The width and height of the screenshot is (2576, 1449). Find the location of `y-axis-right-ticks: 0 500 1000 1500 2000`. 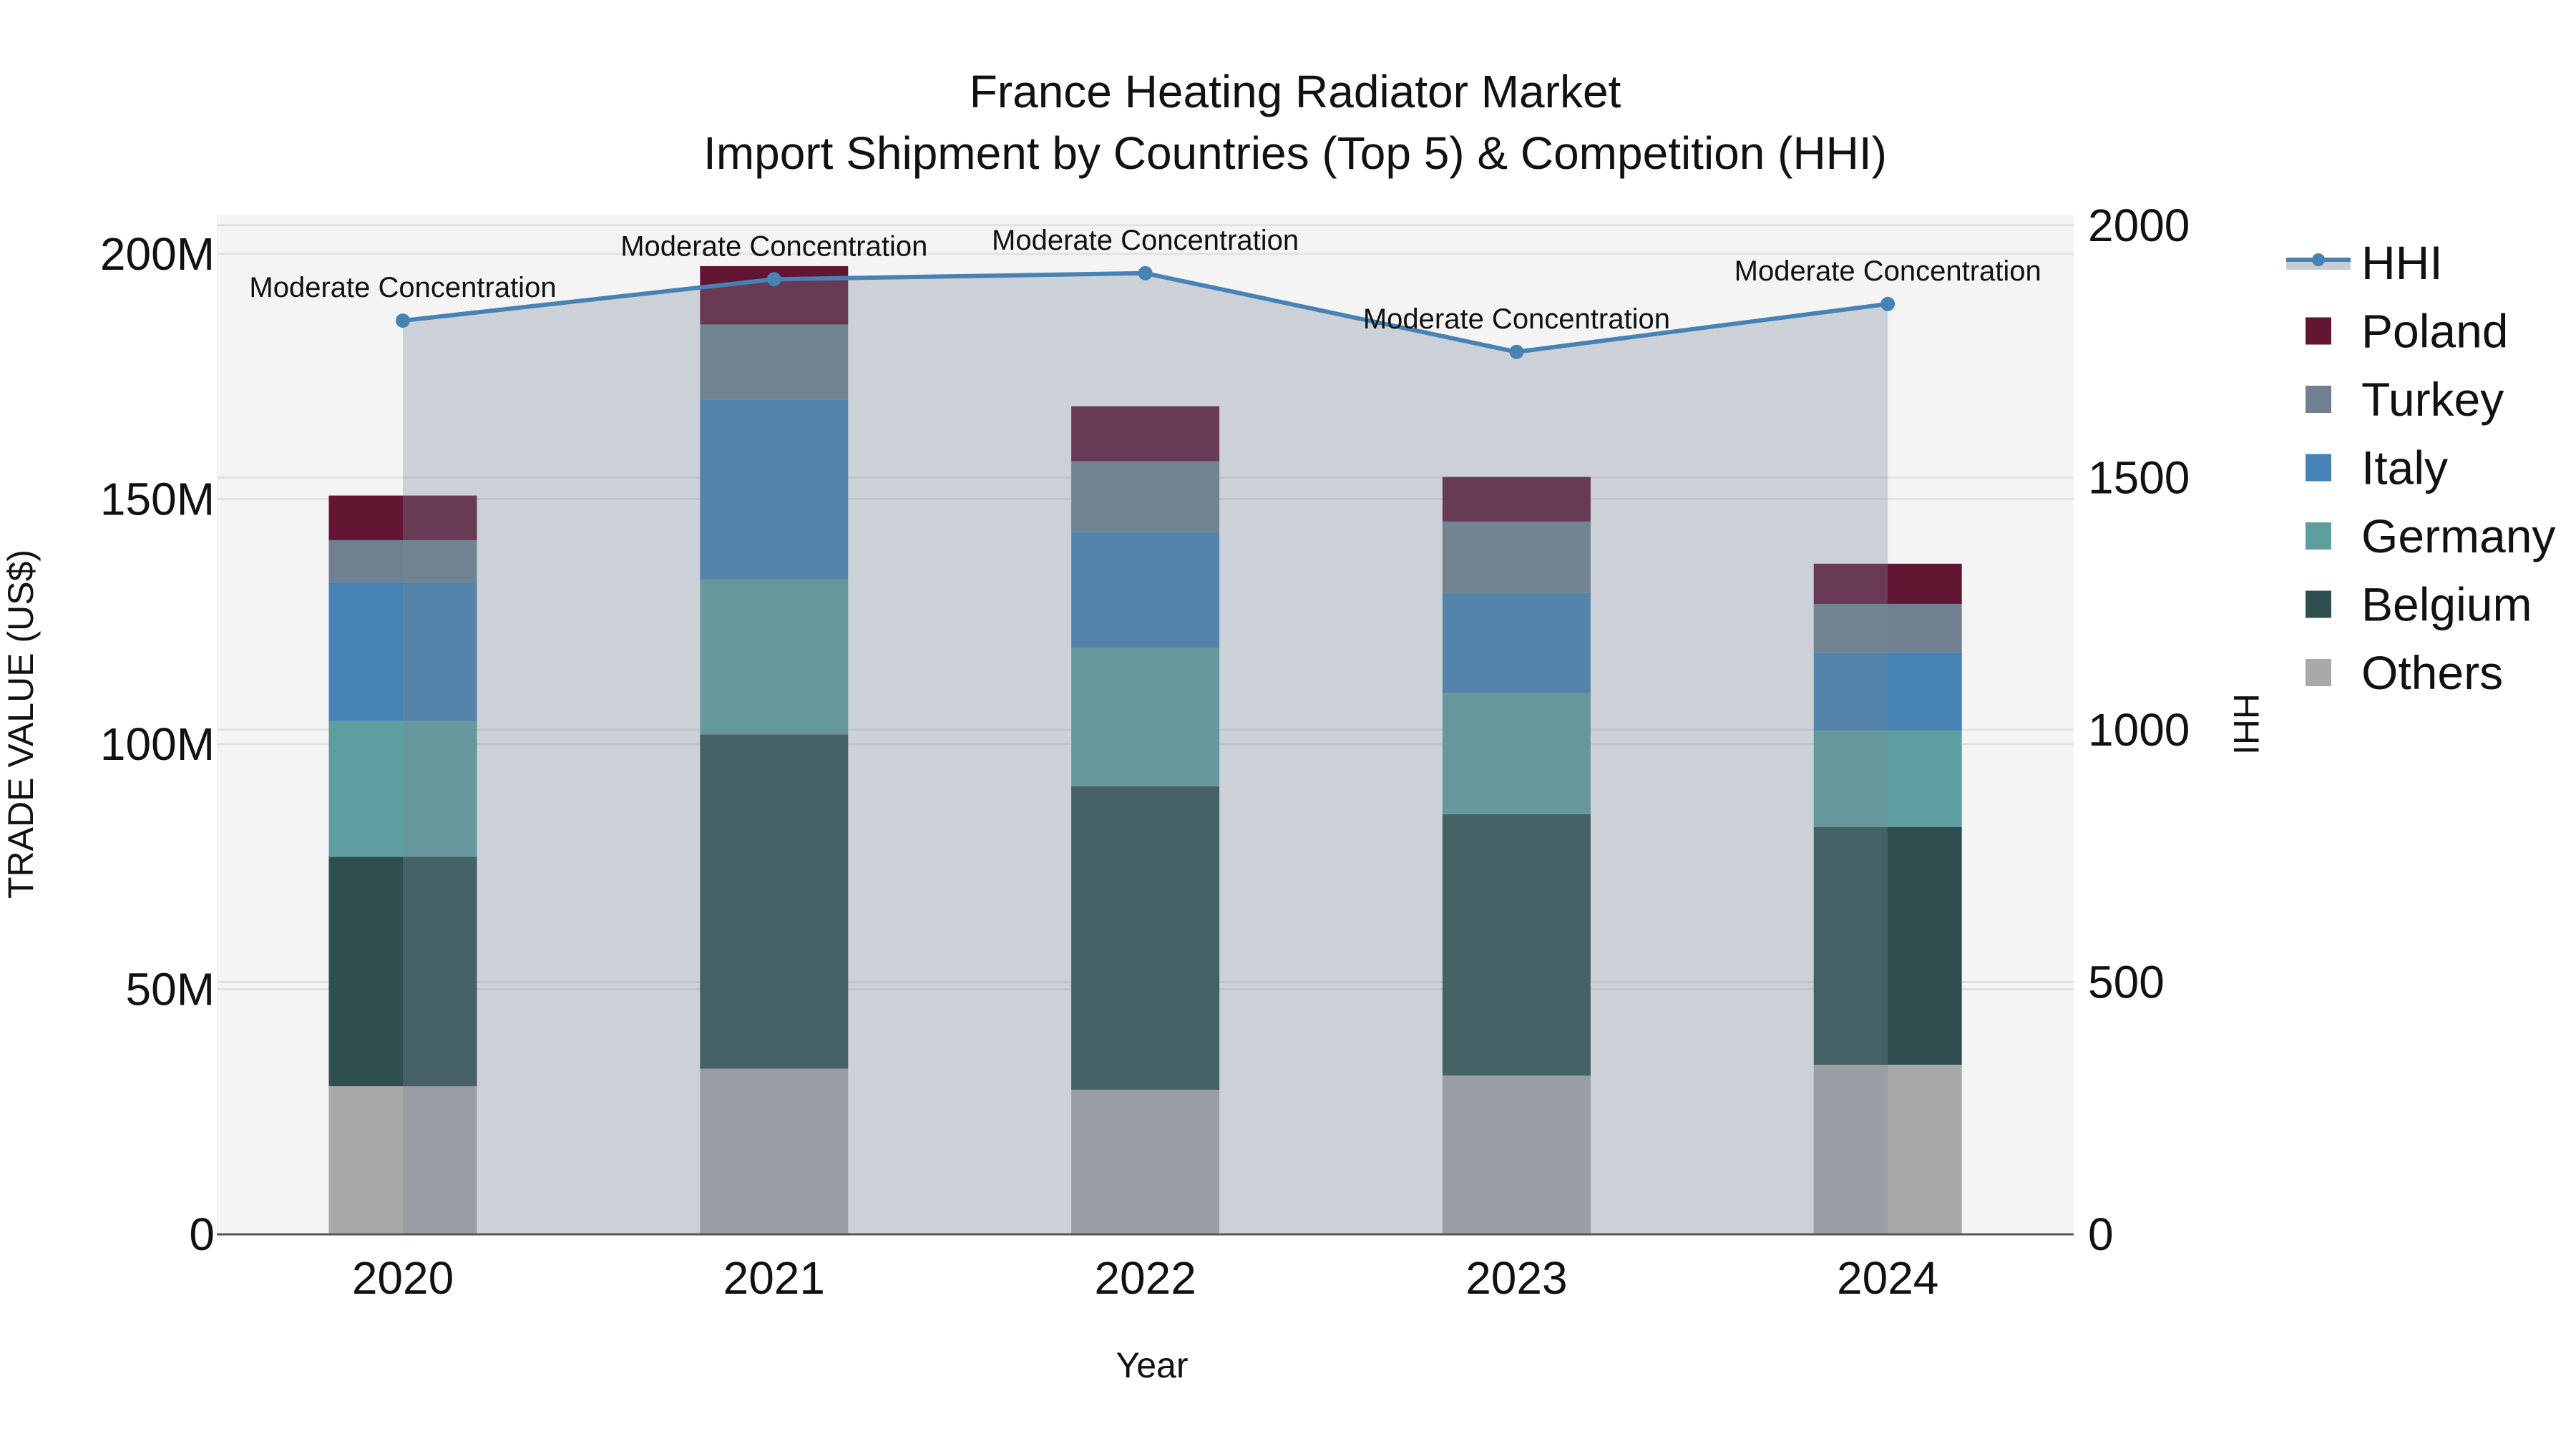

y-axis-right-ticks: 0 500 1000 1500 2000 is located at coordinates (2139, 730).